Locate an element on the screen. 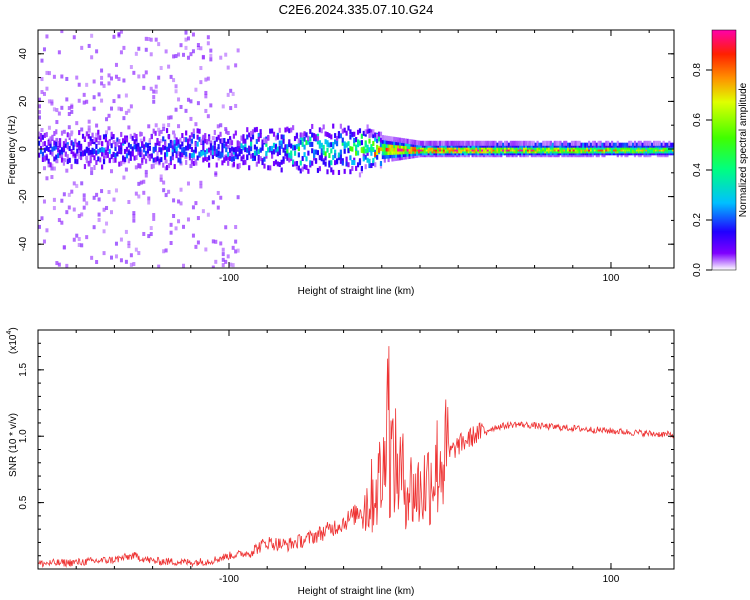 The height and width of the screenshot is (600, 750). snr-ylabel: SNR (10 * v/v) is located at coordinates (13, 445).